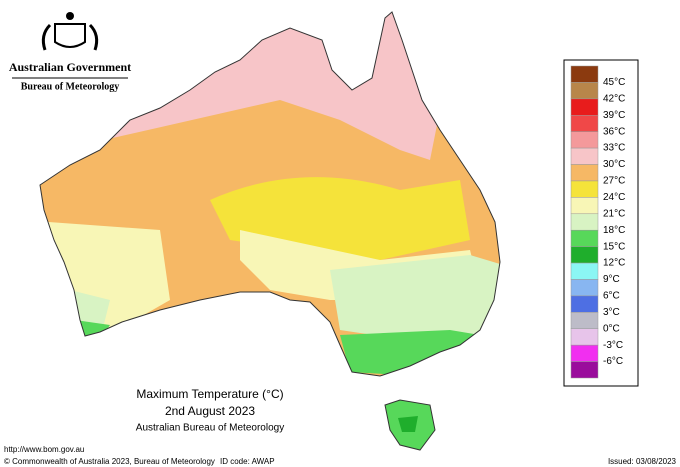 Image resolution: width=680 pixels, height=467 pixels. What do you see at coordinates (614, 181) in the screenshot?
I see `legend-label: 27°C` at bounding box center [614, 181].